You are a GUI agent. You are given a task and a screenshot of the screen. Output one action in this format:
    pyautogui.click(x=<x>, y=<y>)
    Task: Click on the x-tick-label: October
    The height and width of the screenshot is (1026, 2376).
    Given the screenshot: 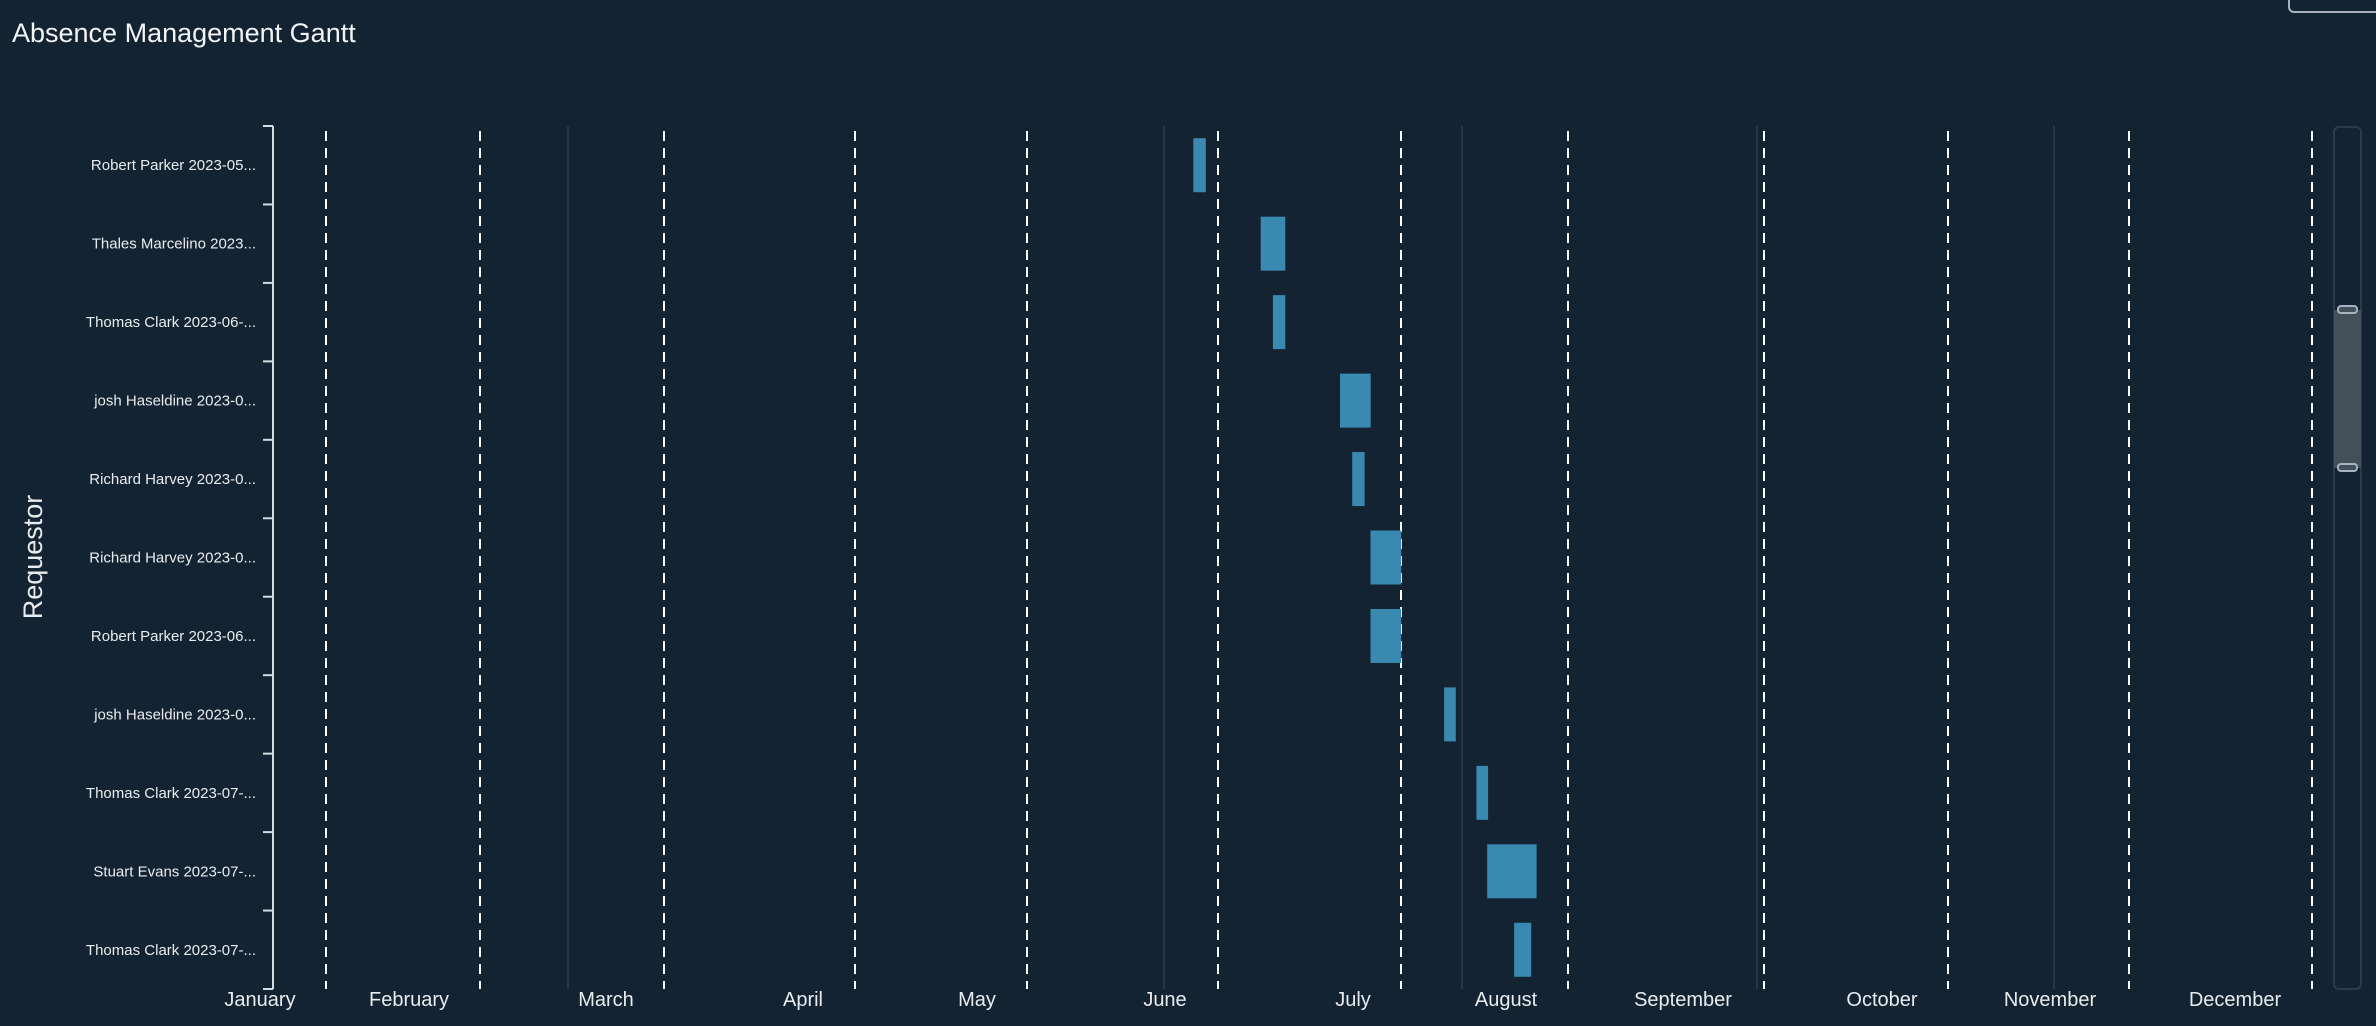 What is the action you would take?
    pyautogui.click(x=1881, y=1000)
    